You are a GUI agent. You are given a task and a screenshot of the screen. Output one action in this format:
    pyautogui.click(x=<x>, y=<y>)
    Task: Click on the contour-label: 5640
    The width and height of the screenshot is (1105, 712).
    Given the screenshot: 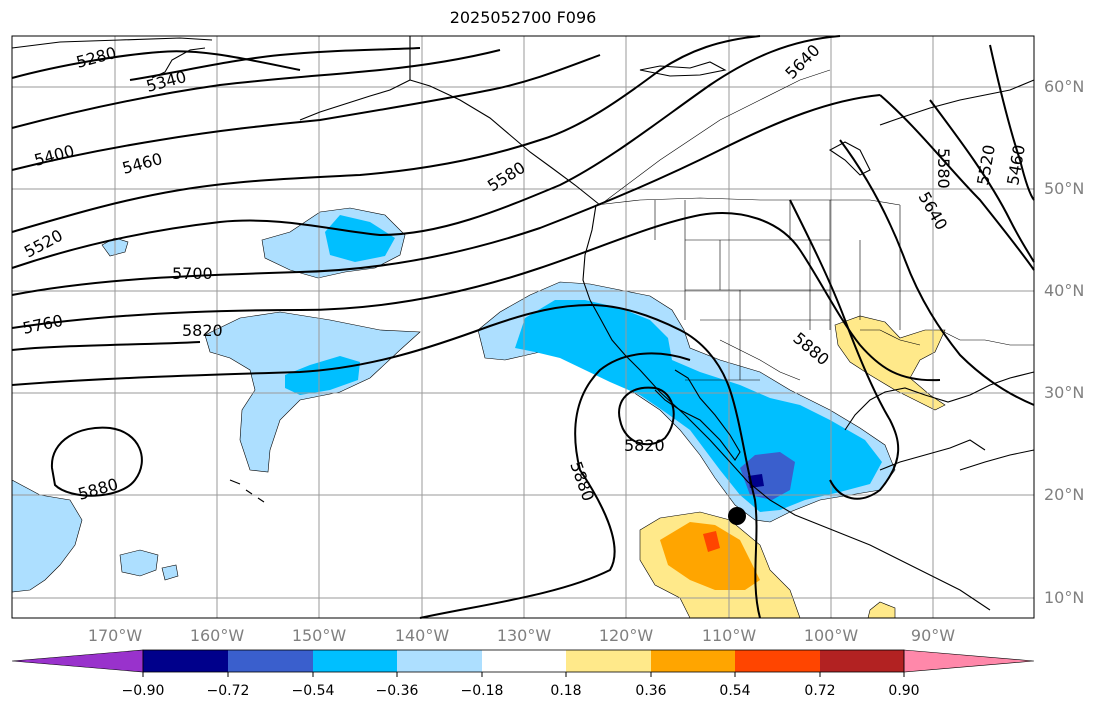 What is the action you would take?
    pyautogui.click(x=933, y=211)
    